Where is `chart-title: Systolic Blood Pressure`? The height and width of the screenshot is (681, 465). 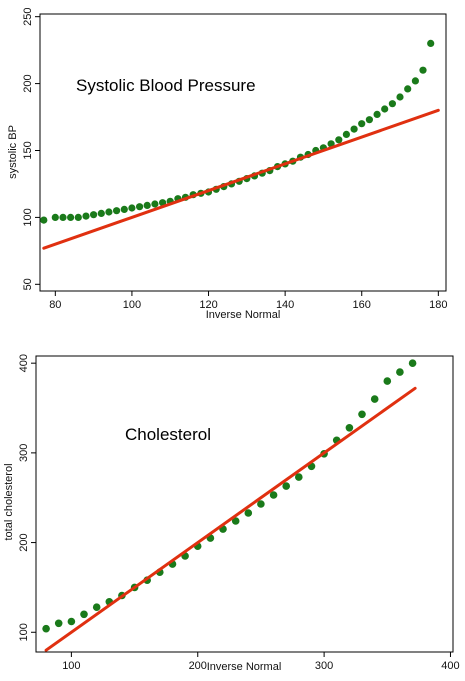
chart-title: Systolic Blood Pressure is located at coordinates (166, 85).